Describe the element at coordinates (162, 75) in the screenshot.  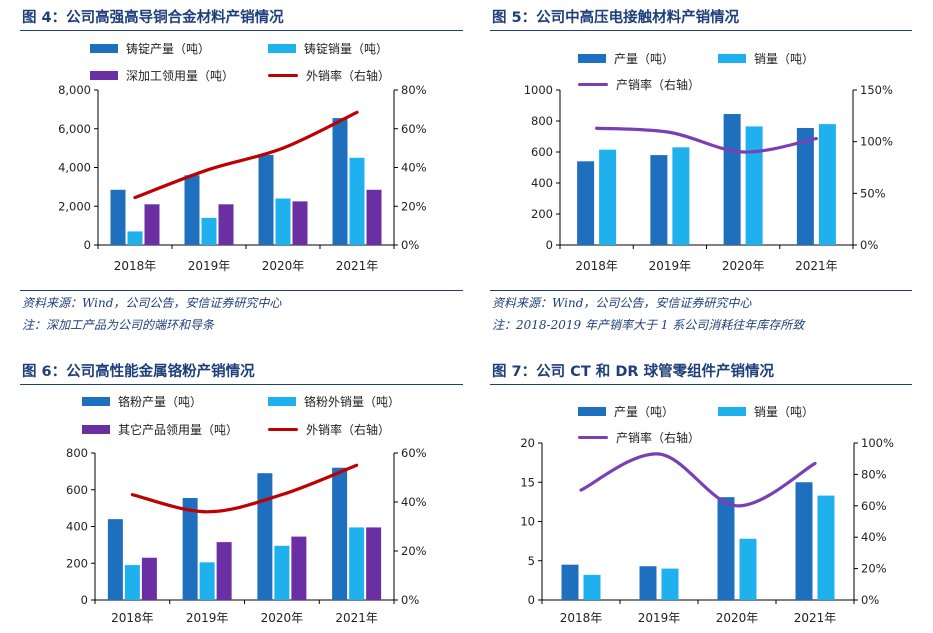
I see `fig4-legend-item-deep-processing: 深加工领用量（吨）` at that location.